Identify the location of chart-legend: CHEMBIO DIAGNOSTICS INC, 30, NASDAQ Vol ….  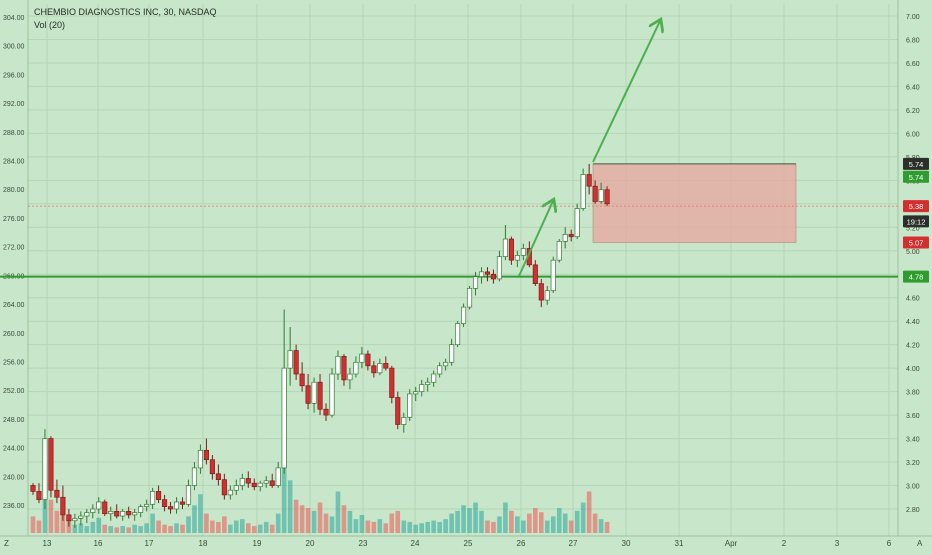
(125, 19).